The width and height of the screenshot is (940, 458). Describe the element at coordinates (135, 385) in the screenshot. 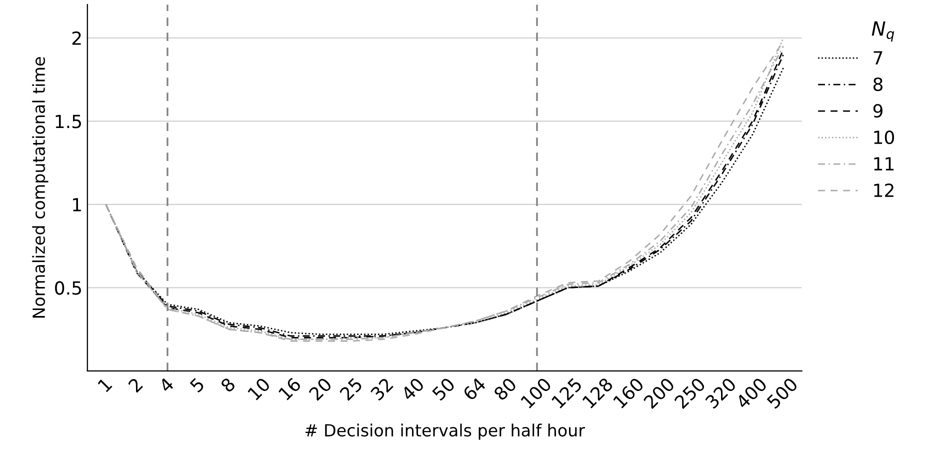

I see `x-tick-label: 2` at that location.